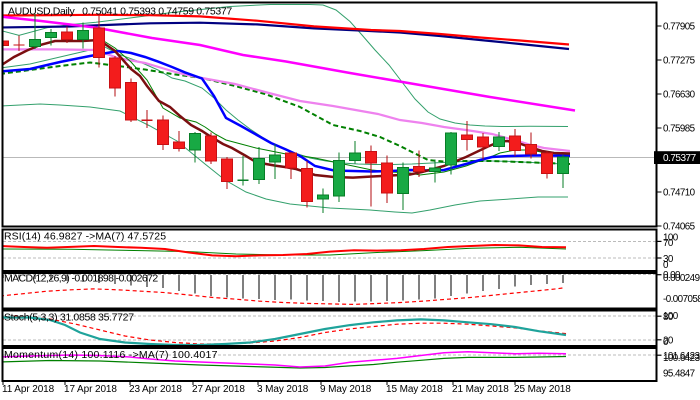 This screenshot has width=700, height=400. I want to click on svg-text: 0.76630, so click(679, 95).